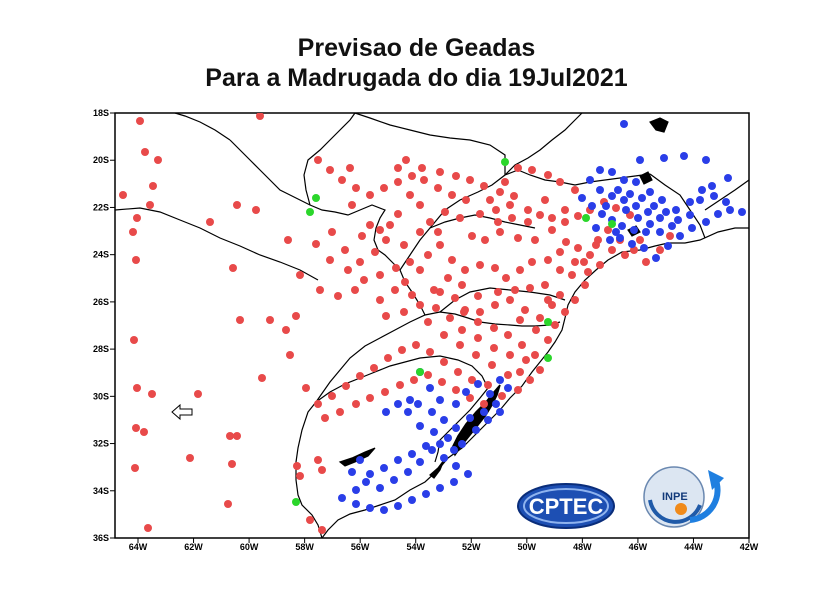 The image size is (833, 598). What do you see at coordinates (101, 255) in the screenshot?
I see `y-tick-label: 24S` at bounding box center [101, 255].